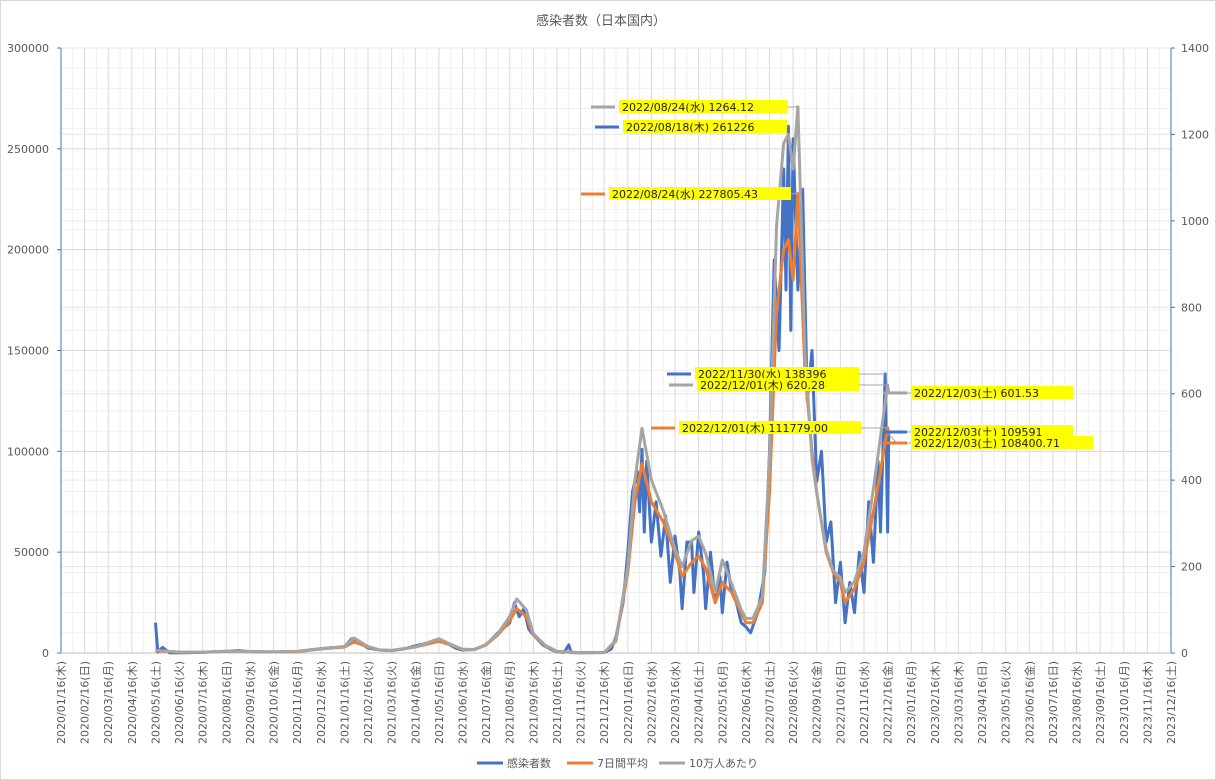 Image resolution: width=1216 pixels, height=780 pixels. What do you see at coordinates (28, 149) in the screenshot?
I see `y-left-tick-label: 250000` at bounding box center [28, 149].